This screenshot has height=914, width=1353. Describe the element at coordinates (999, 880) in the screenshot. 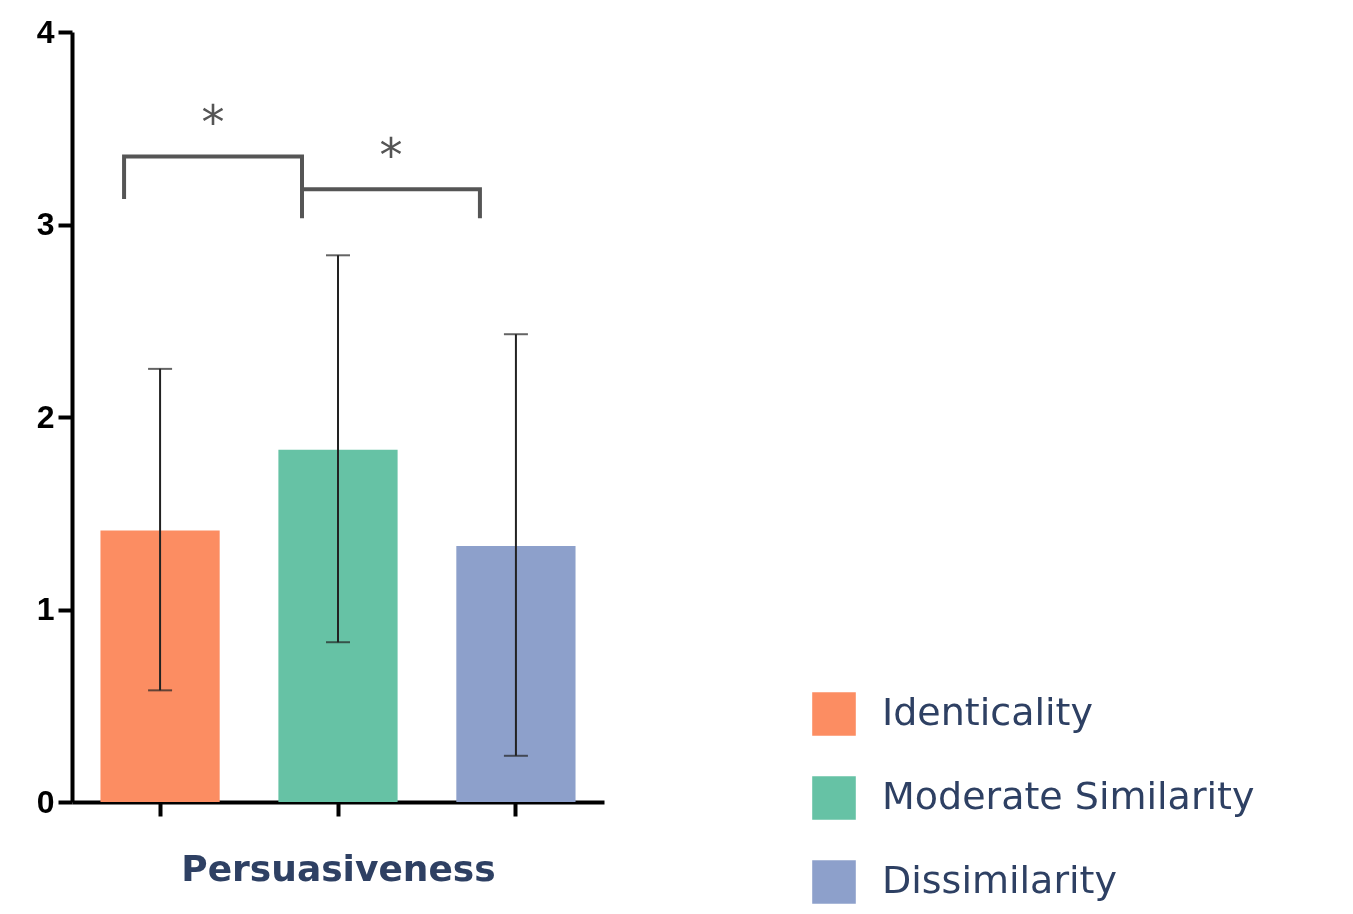

I see `legend-label: Dissimilarity` at that location.